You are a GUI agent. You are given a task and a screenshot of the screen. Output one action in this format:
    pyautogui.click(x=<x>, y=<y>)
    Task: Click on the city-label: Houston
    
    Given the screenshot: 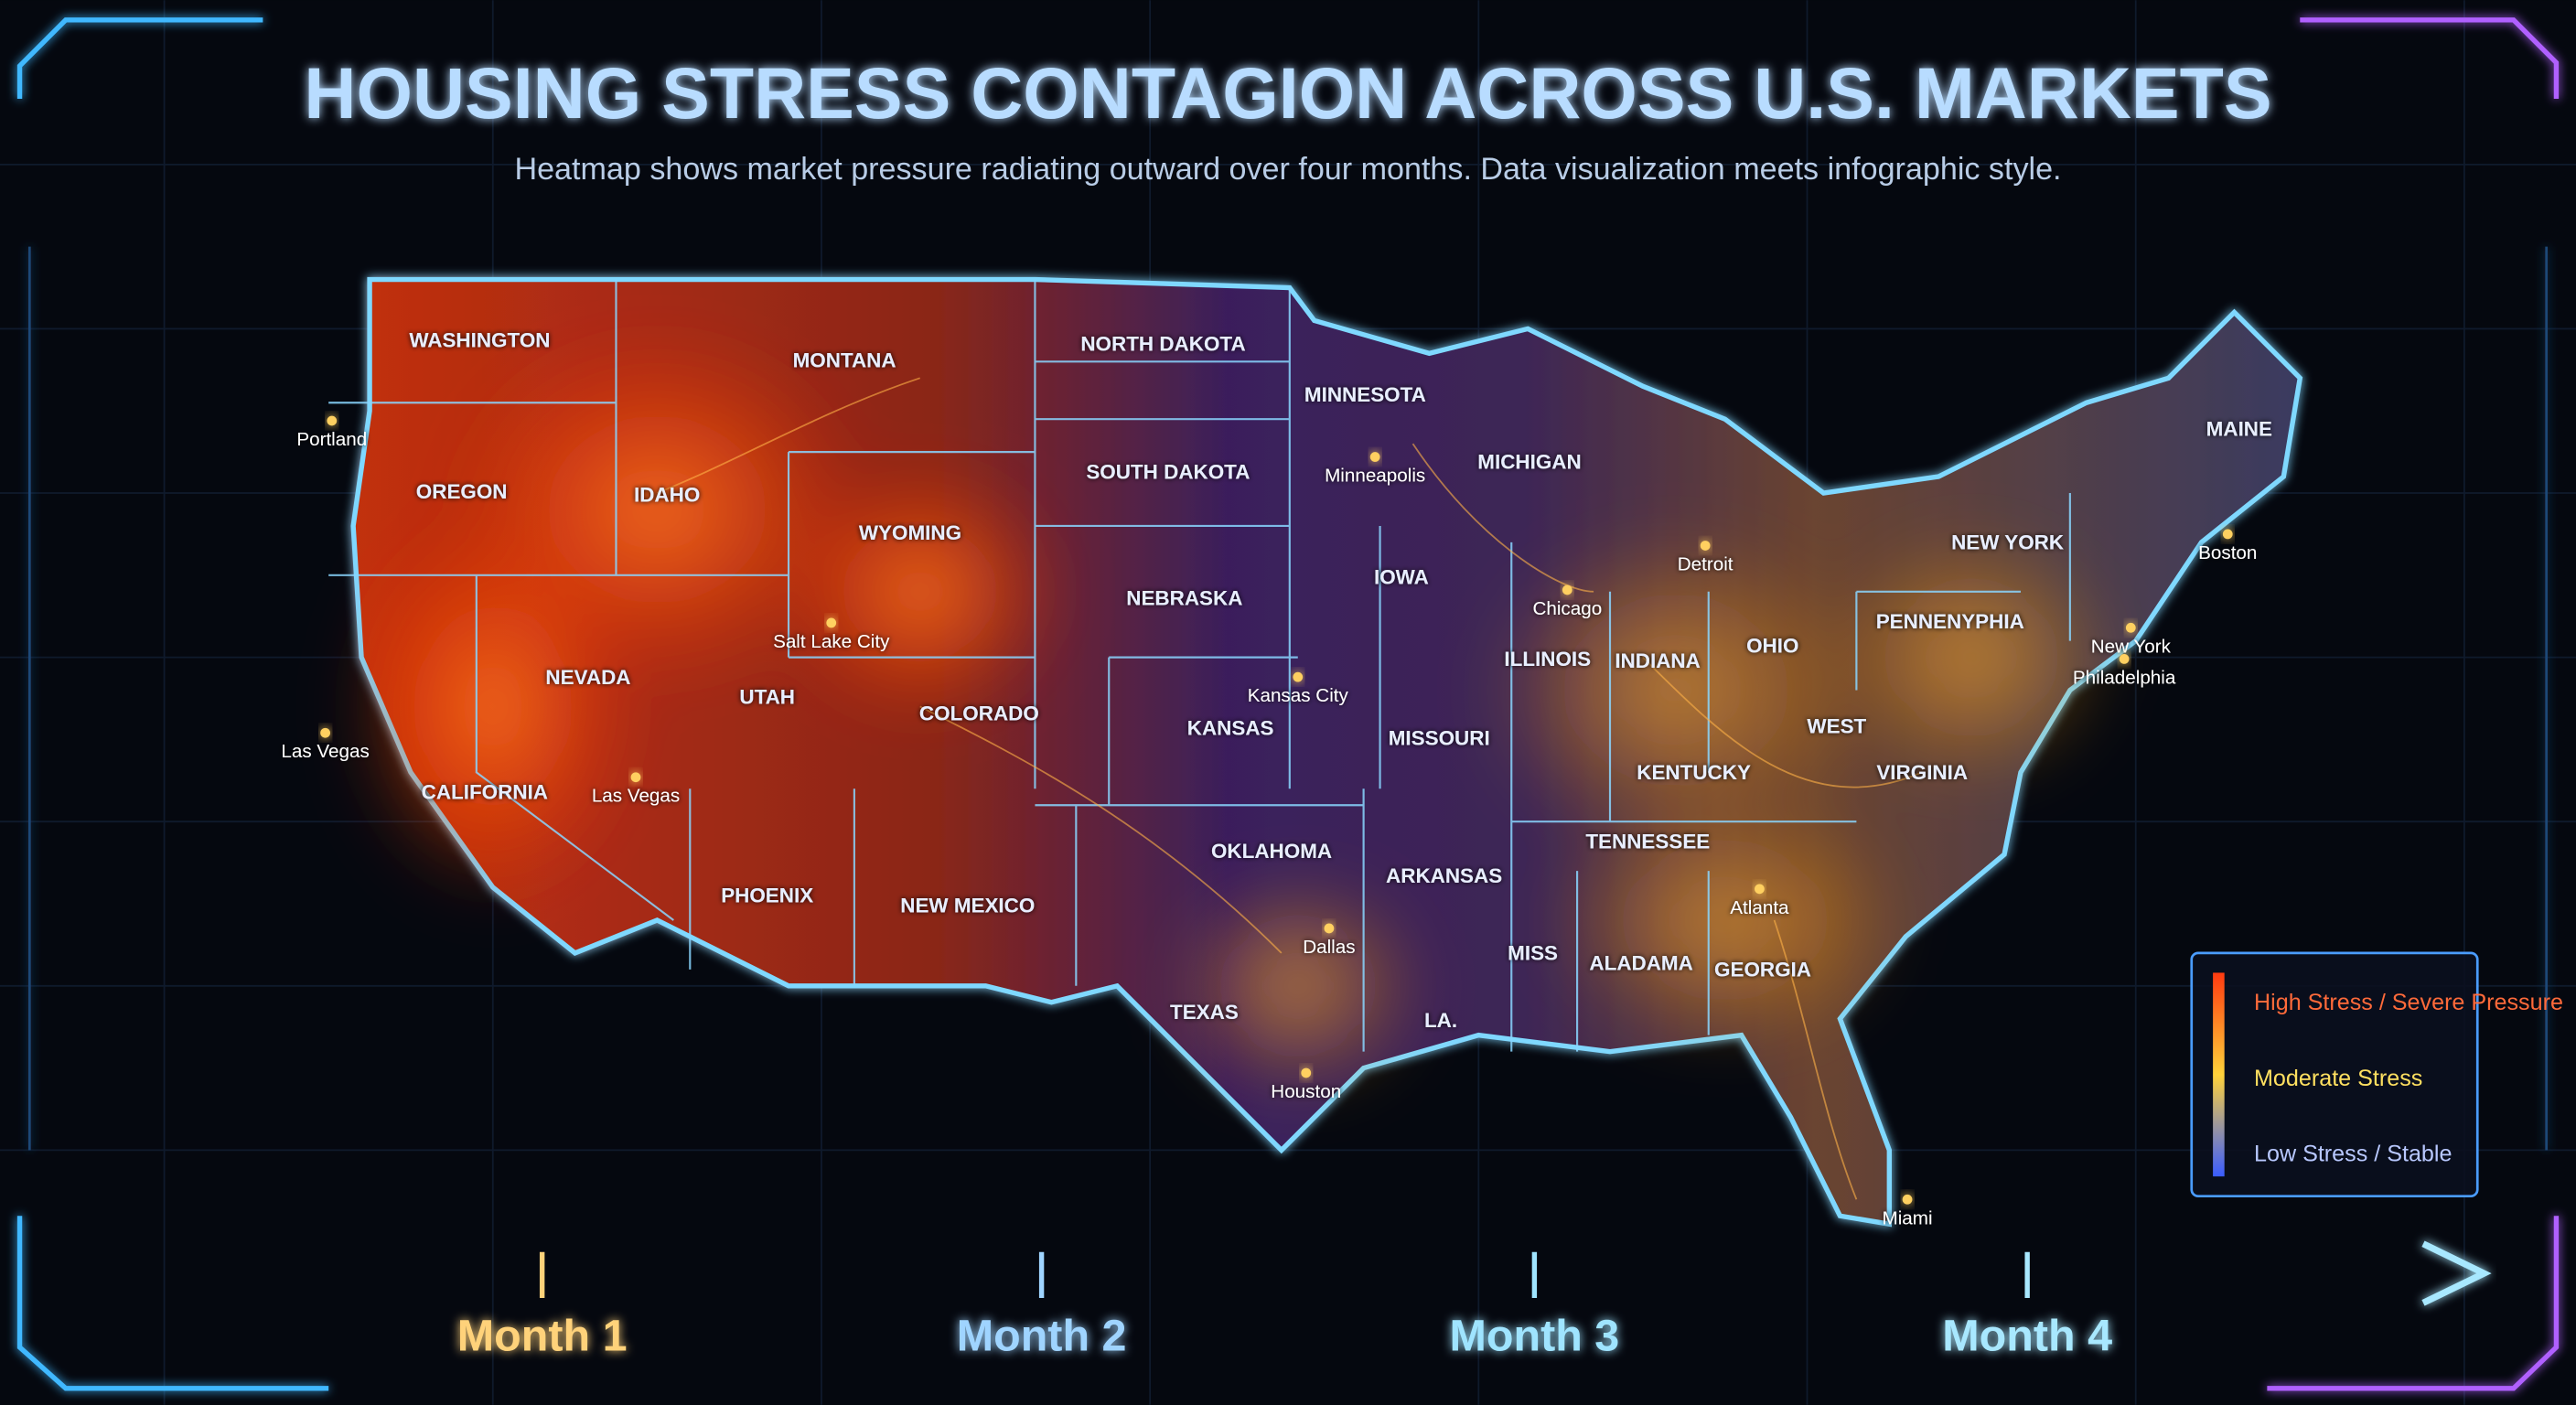 What is the action you would take?
    pyautogui.click(x=1306, y=1091)
    